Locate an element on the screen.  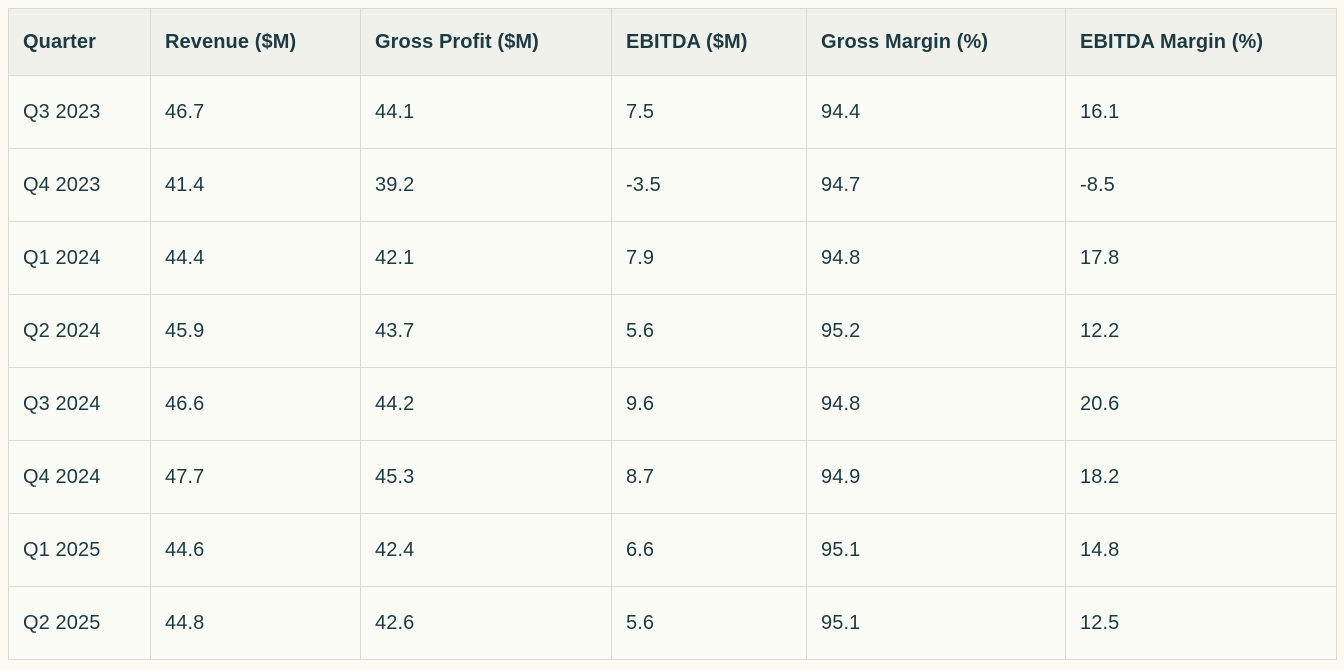
column-header-gross-margin: Gross Margin (%) is located at coordinates (936, 42).